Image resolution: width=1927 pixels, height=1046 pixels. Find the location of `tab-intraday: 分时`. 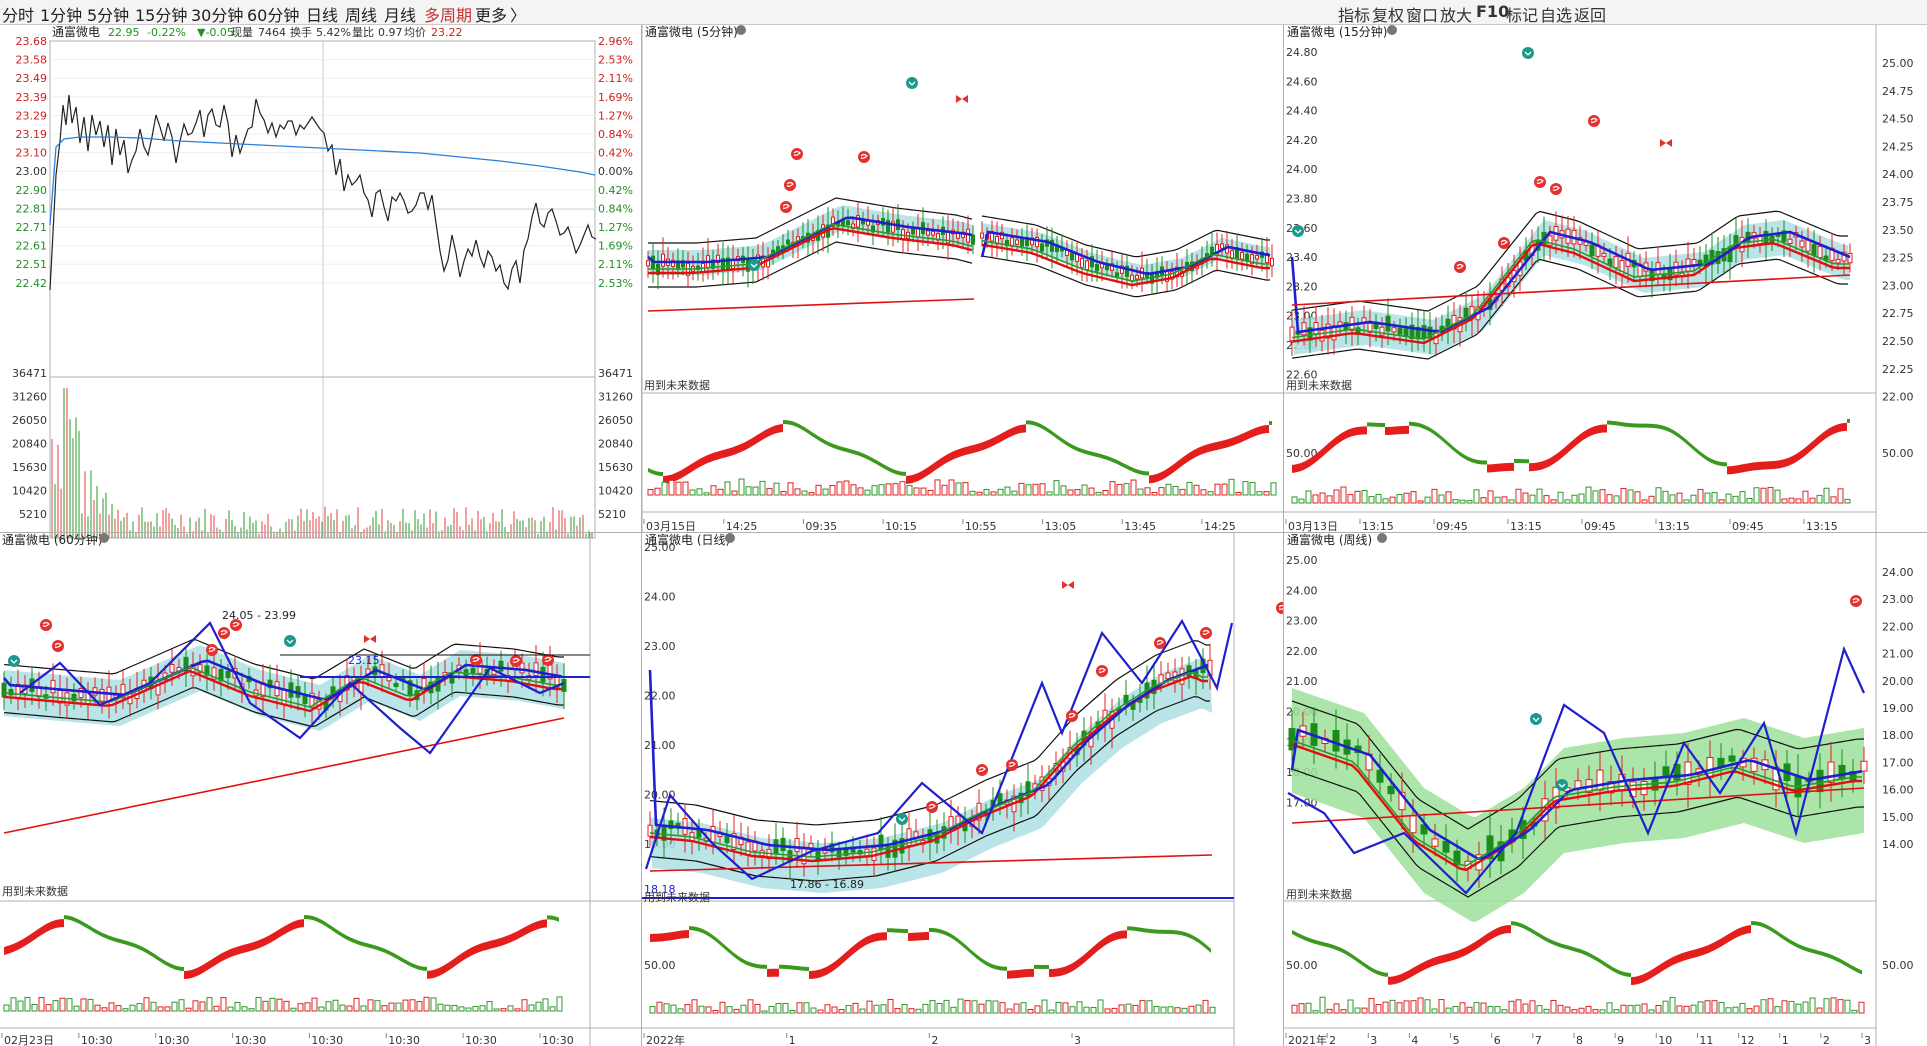

tab-intraday: 分时 is located at coordinates (18, 15).